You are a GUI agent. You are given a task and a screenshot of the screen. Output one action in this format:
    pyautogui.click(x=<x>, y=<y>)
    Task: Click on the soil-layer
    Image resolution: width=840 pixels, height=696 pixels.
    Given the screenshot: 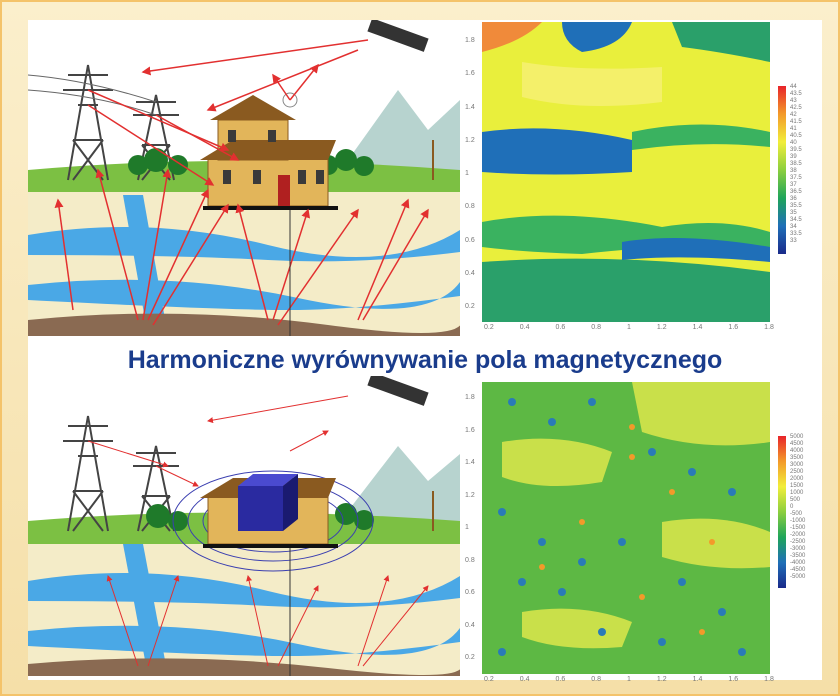 What is the action you would take?
    pyautogui.click(x=244, y=324)
    